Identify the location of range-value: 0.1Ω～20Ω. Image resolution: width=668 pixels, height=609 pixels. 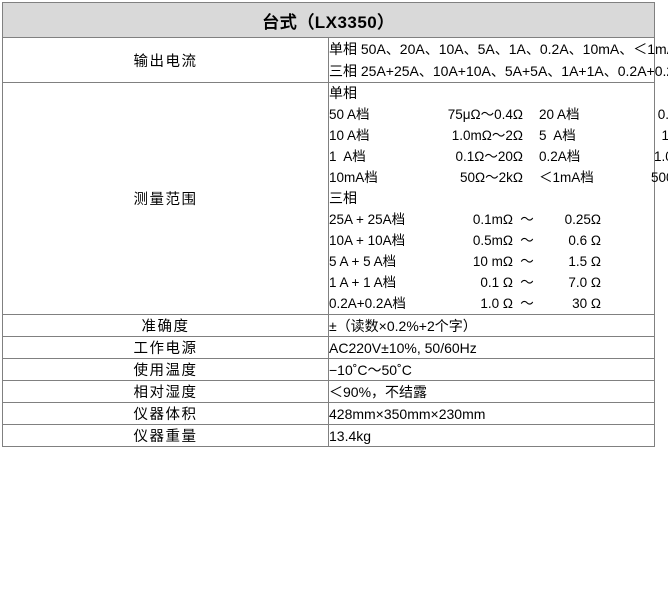
(489, 156).